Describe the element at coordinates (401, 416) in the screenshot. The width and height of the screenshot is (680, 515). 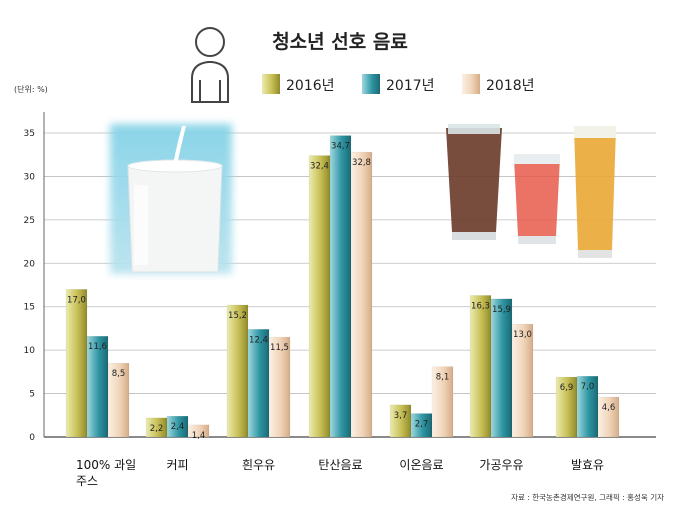
I see `bar-value-label: 3,7` at that location.